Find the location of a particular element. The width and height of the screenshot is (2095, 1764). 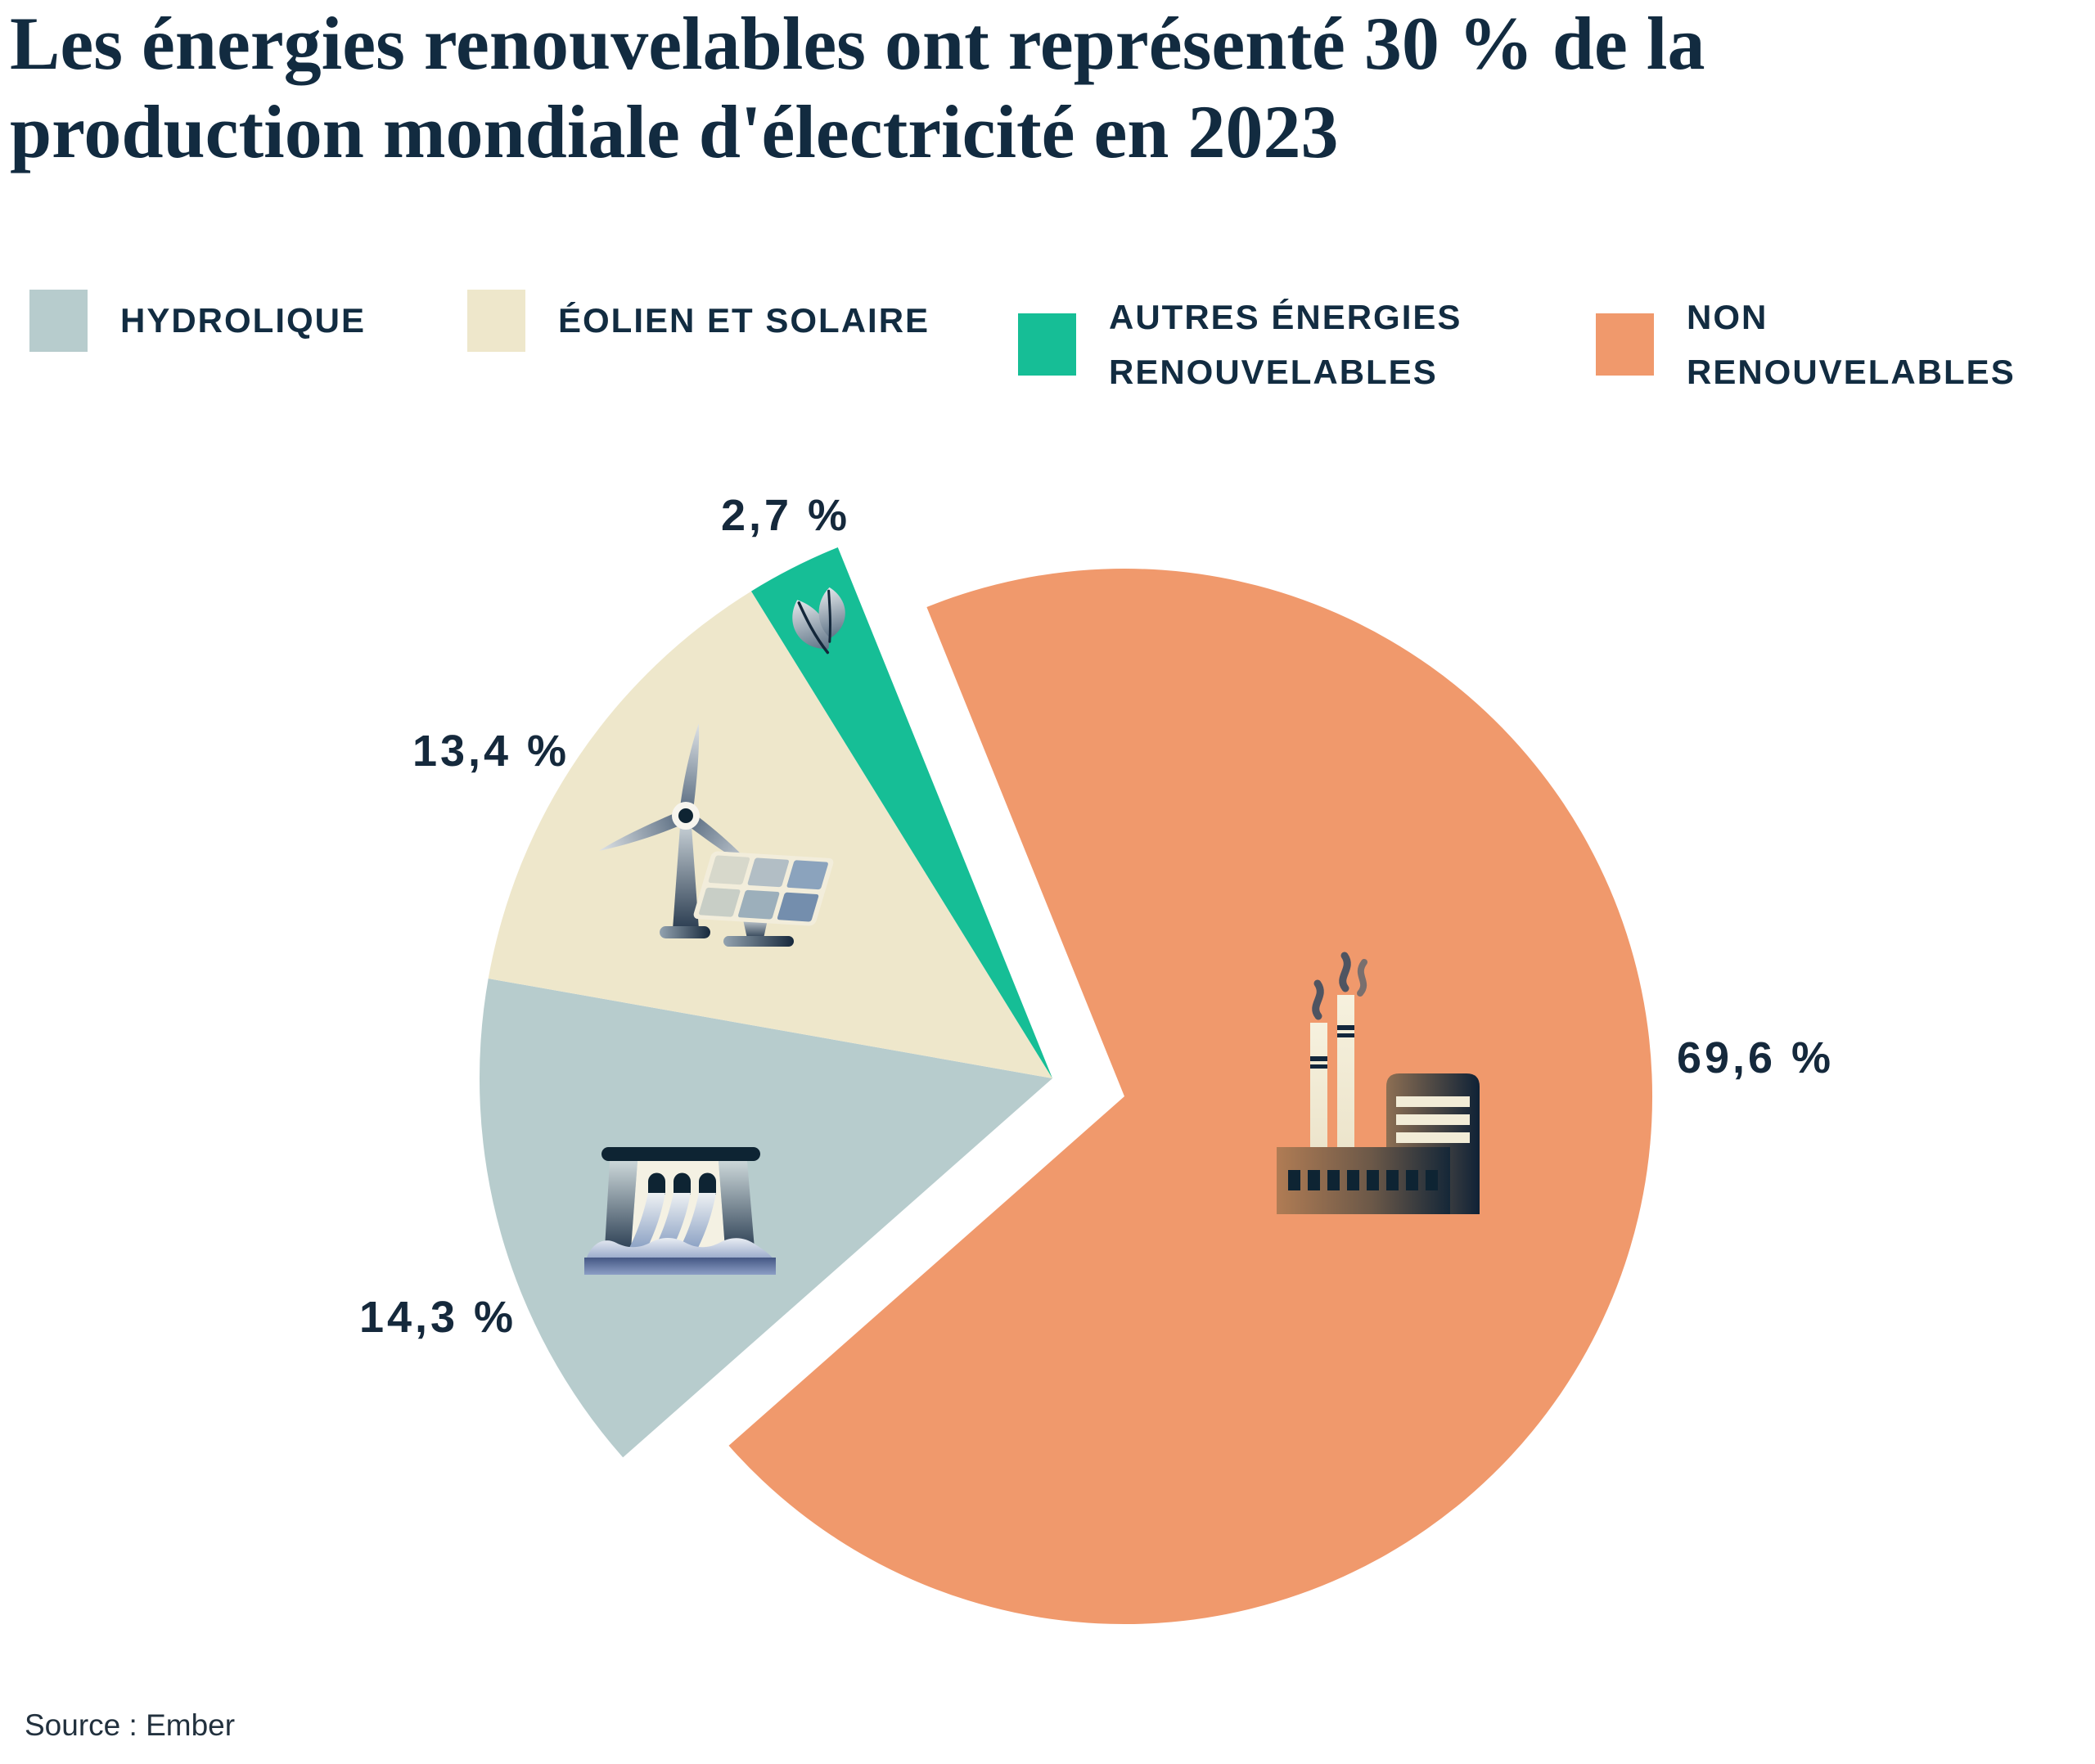

legend-item-autres-energies: AUTRES ÉNERGIES RENOUVELABLES is located at coordinates (1240, 345).